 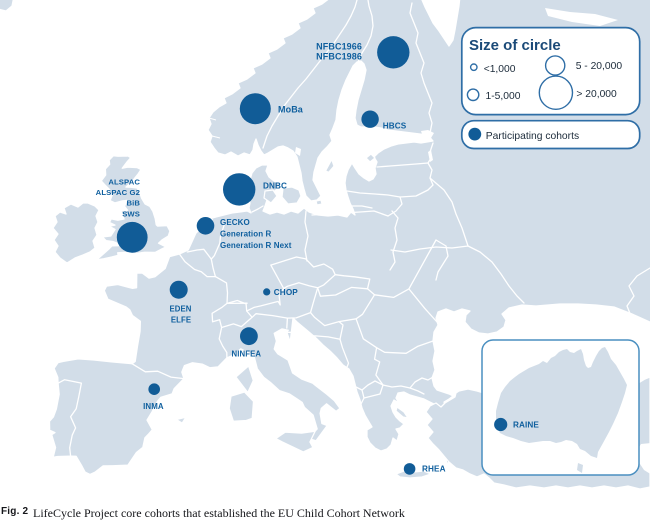 I want to click on svg-text: CHOP, so click(x=286, y=292).